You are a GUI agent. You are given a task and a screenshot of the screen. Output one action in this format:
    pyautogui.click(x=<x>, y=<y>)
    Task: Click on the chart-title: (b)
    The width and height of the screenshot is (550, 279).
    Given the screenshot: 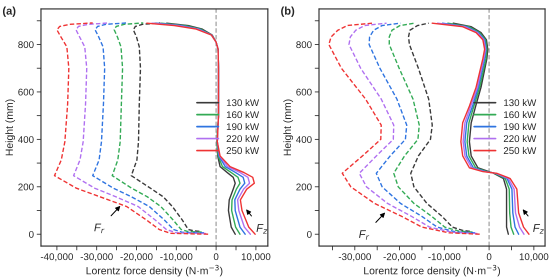 What is the action you would take?
    pyautogui.click(x=287, y=11)
    